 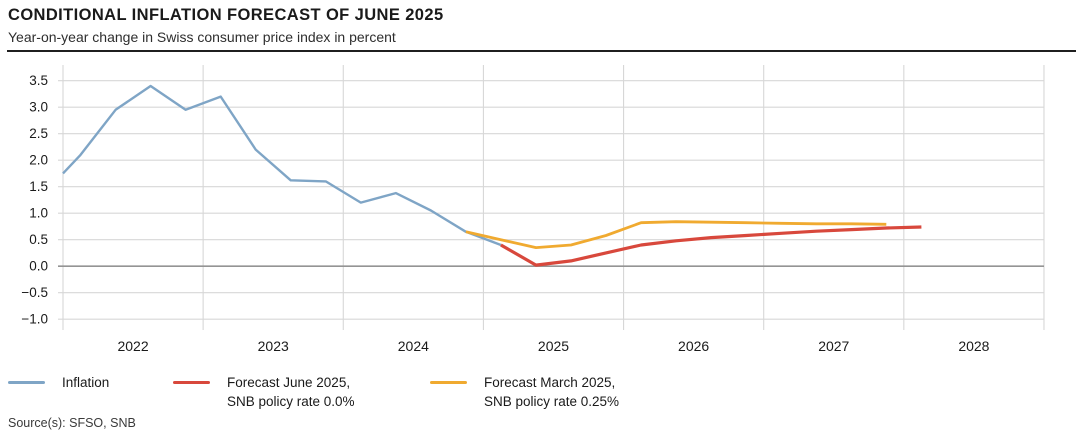 What do you see at coordinates (973, 346) in the screenshot?
I see `x-tick-label-2028: 2028` at bounding box center [973, 346].